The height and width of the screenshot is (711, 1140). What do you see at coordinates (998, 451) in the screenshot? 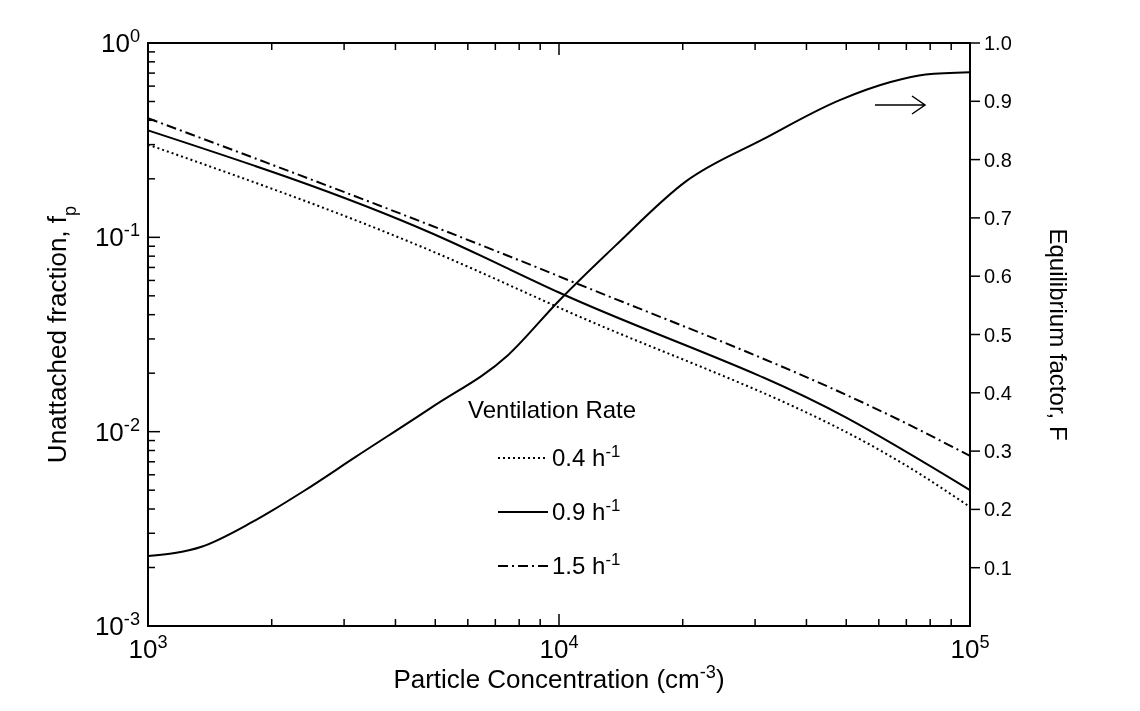
I see `y2-tick-label: 0.3` at bounding box center [998, 451].